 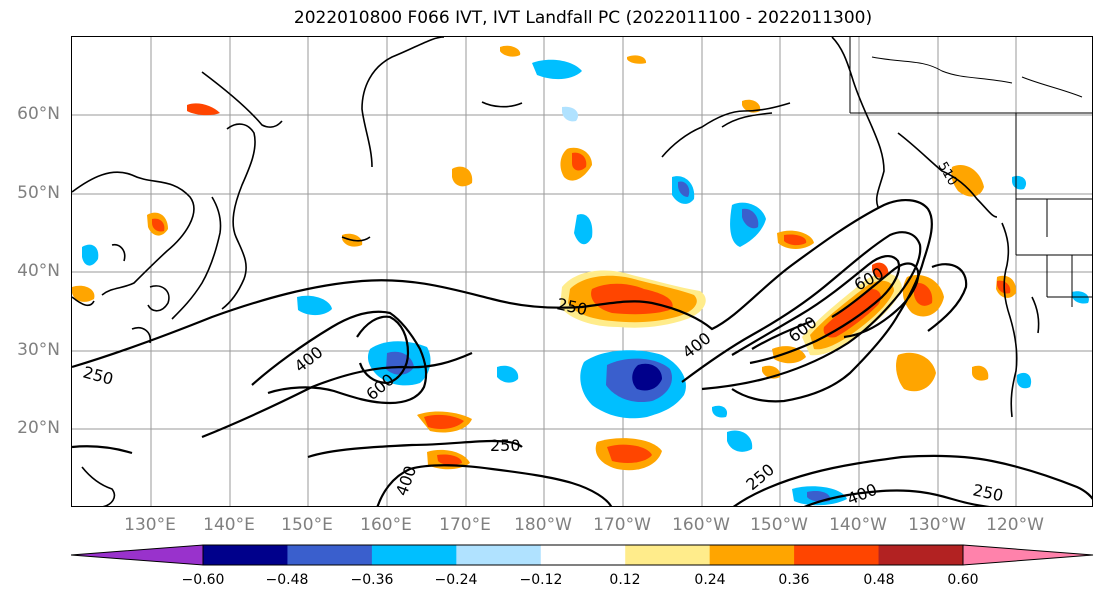 What do you see at coordinates (339, 357) in the screenshot?
I see `contour-400-west` at bounding box center [339, 357].